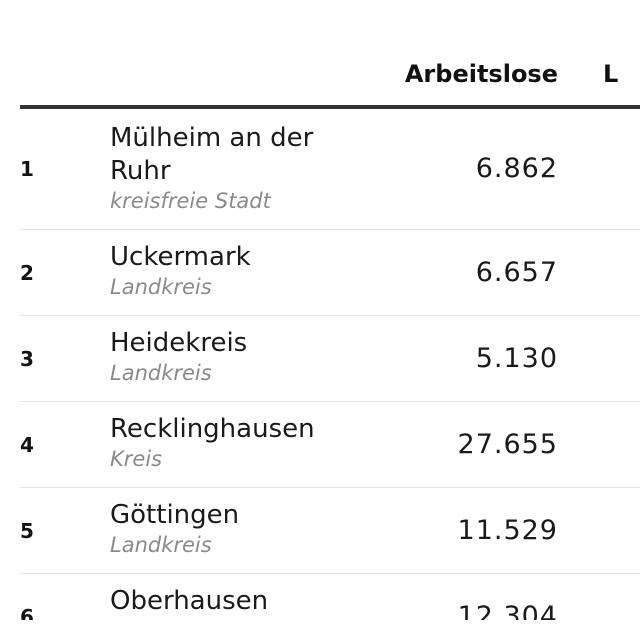 Image resolution: width=640 pixels, height=640 pixels. I want to click on arbeitslose-value: 5.130, so click(516, 358).